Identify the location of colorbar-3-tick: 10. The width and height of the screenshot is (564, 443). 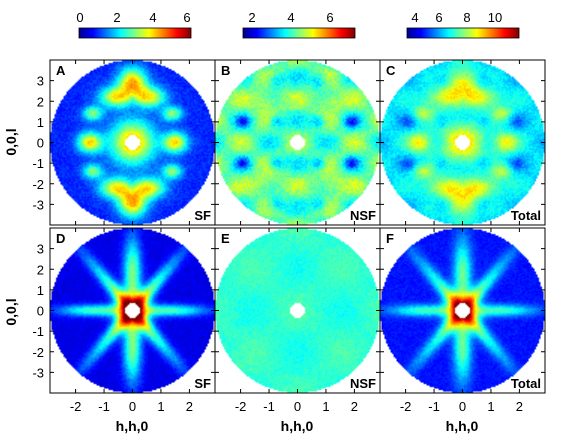
(495, 17).